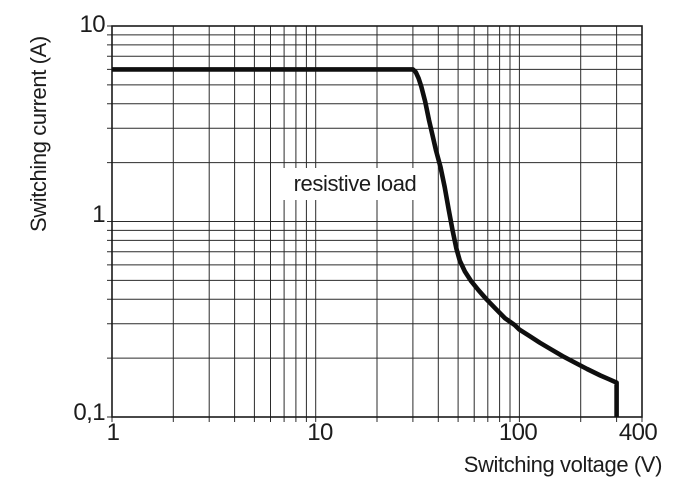  What do you see at coordinates (638, 432) in the screenshot?
I see `x-tick-label-400: 400` at bounding box center [638, 432].